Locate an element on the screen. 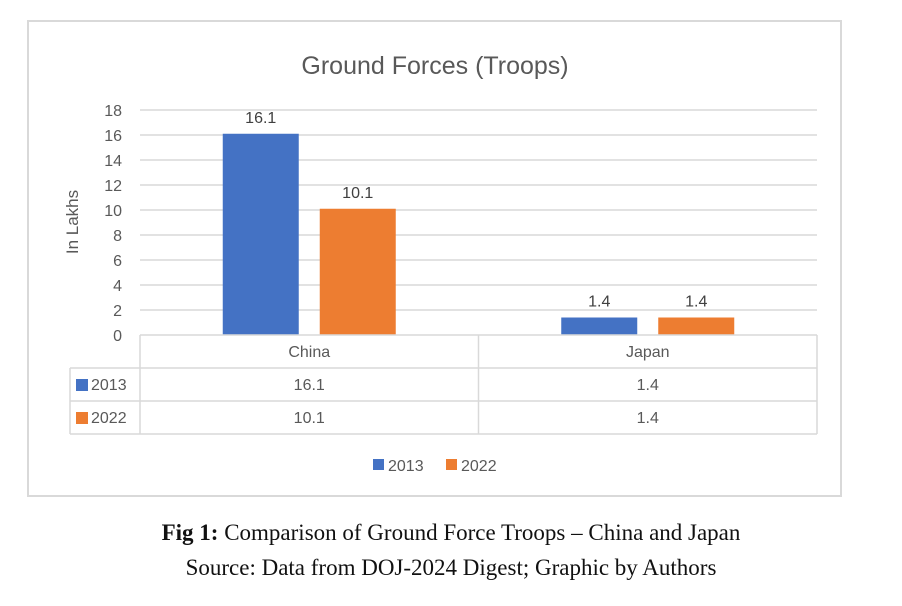 This screenshot has width=902, height=606. category-label: Japan is located at coordinates (648, 352).